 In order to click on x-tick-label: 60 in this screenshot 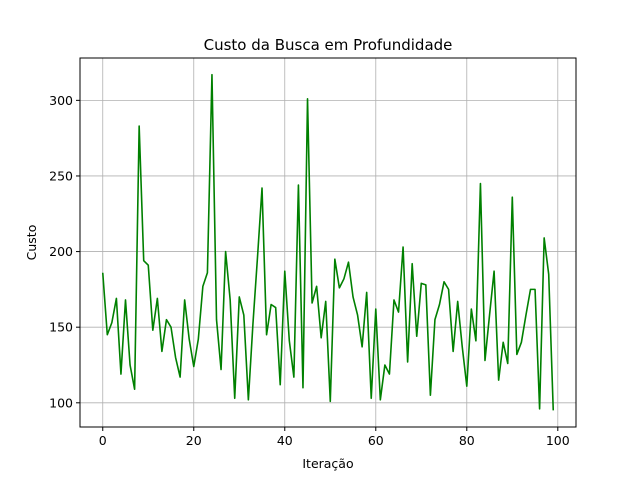, I will do `click(376, 440)`.